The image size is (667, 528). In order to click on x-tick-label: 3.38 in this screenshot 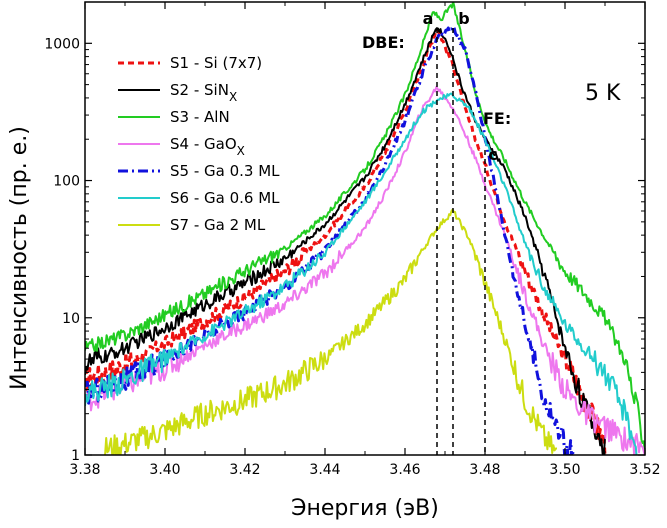, I will do `click(84, 470)`.